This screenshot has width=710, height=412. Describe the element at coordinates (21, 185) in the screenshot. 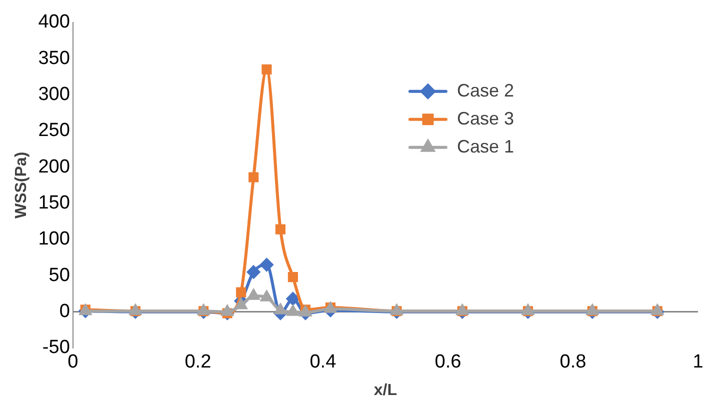

I see `y-axis-title: WSS(Pa)` at that location.